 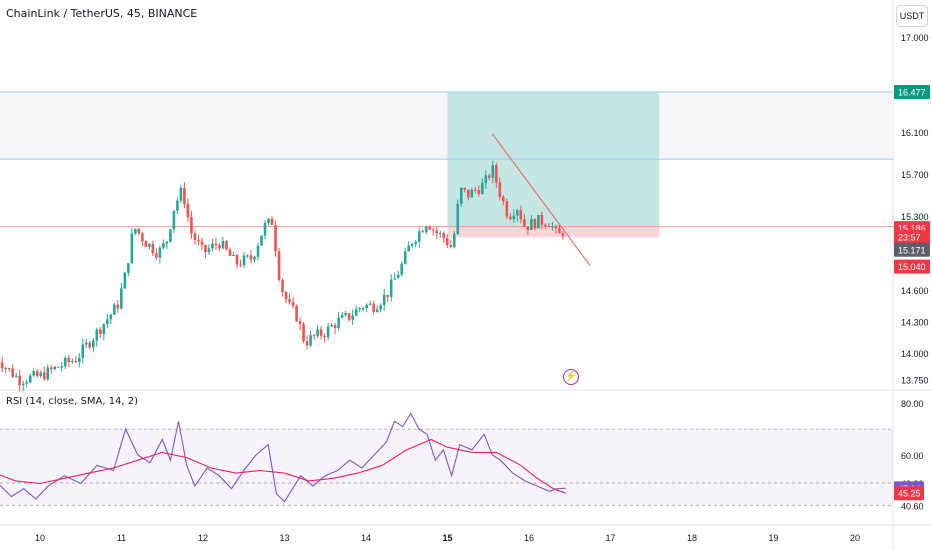 What do you see at coordinates (283, 466) in the screenshot?
I see `rsi-moving-average` at bounding box center [283, 466].